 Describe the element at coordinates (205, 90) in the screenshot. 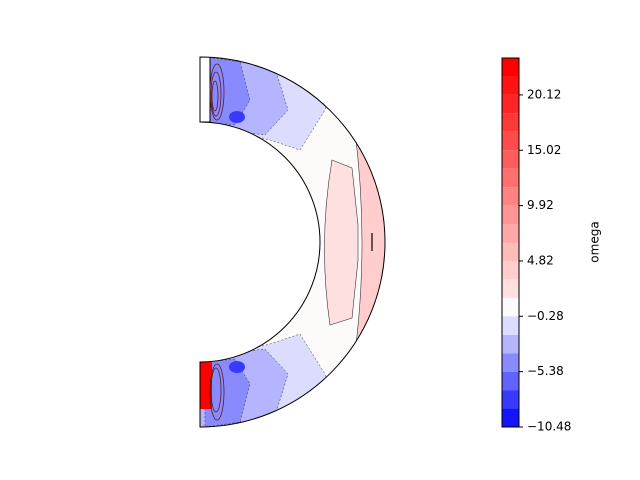

I see `blank-region` at that location.